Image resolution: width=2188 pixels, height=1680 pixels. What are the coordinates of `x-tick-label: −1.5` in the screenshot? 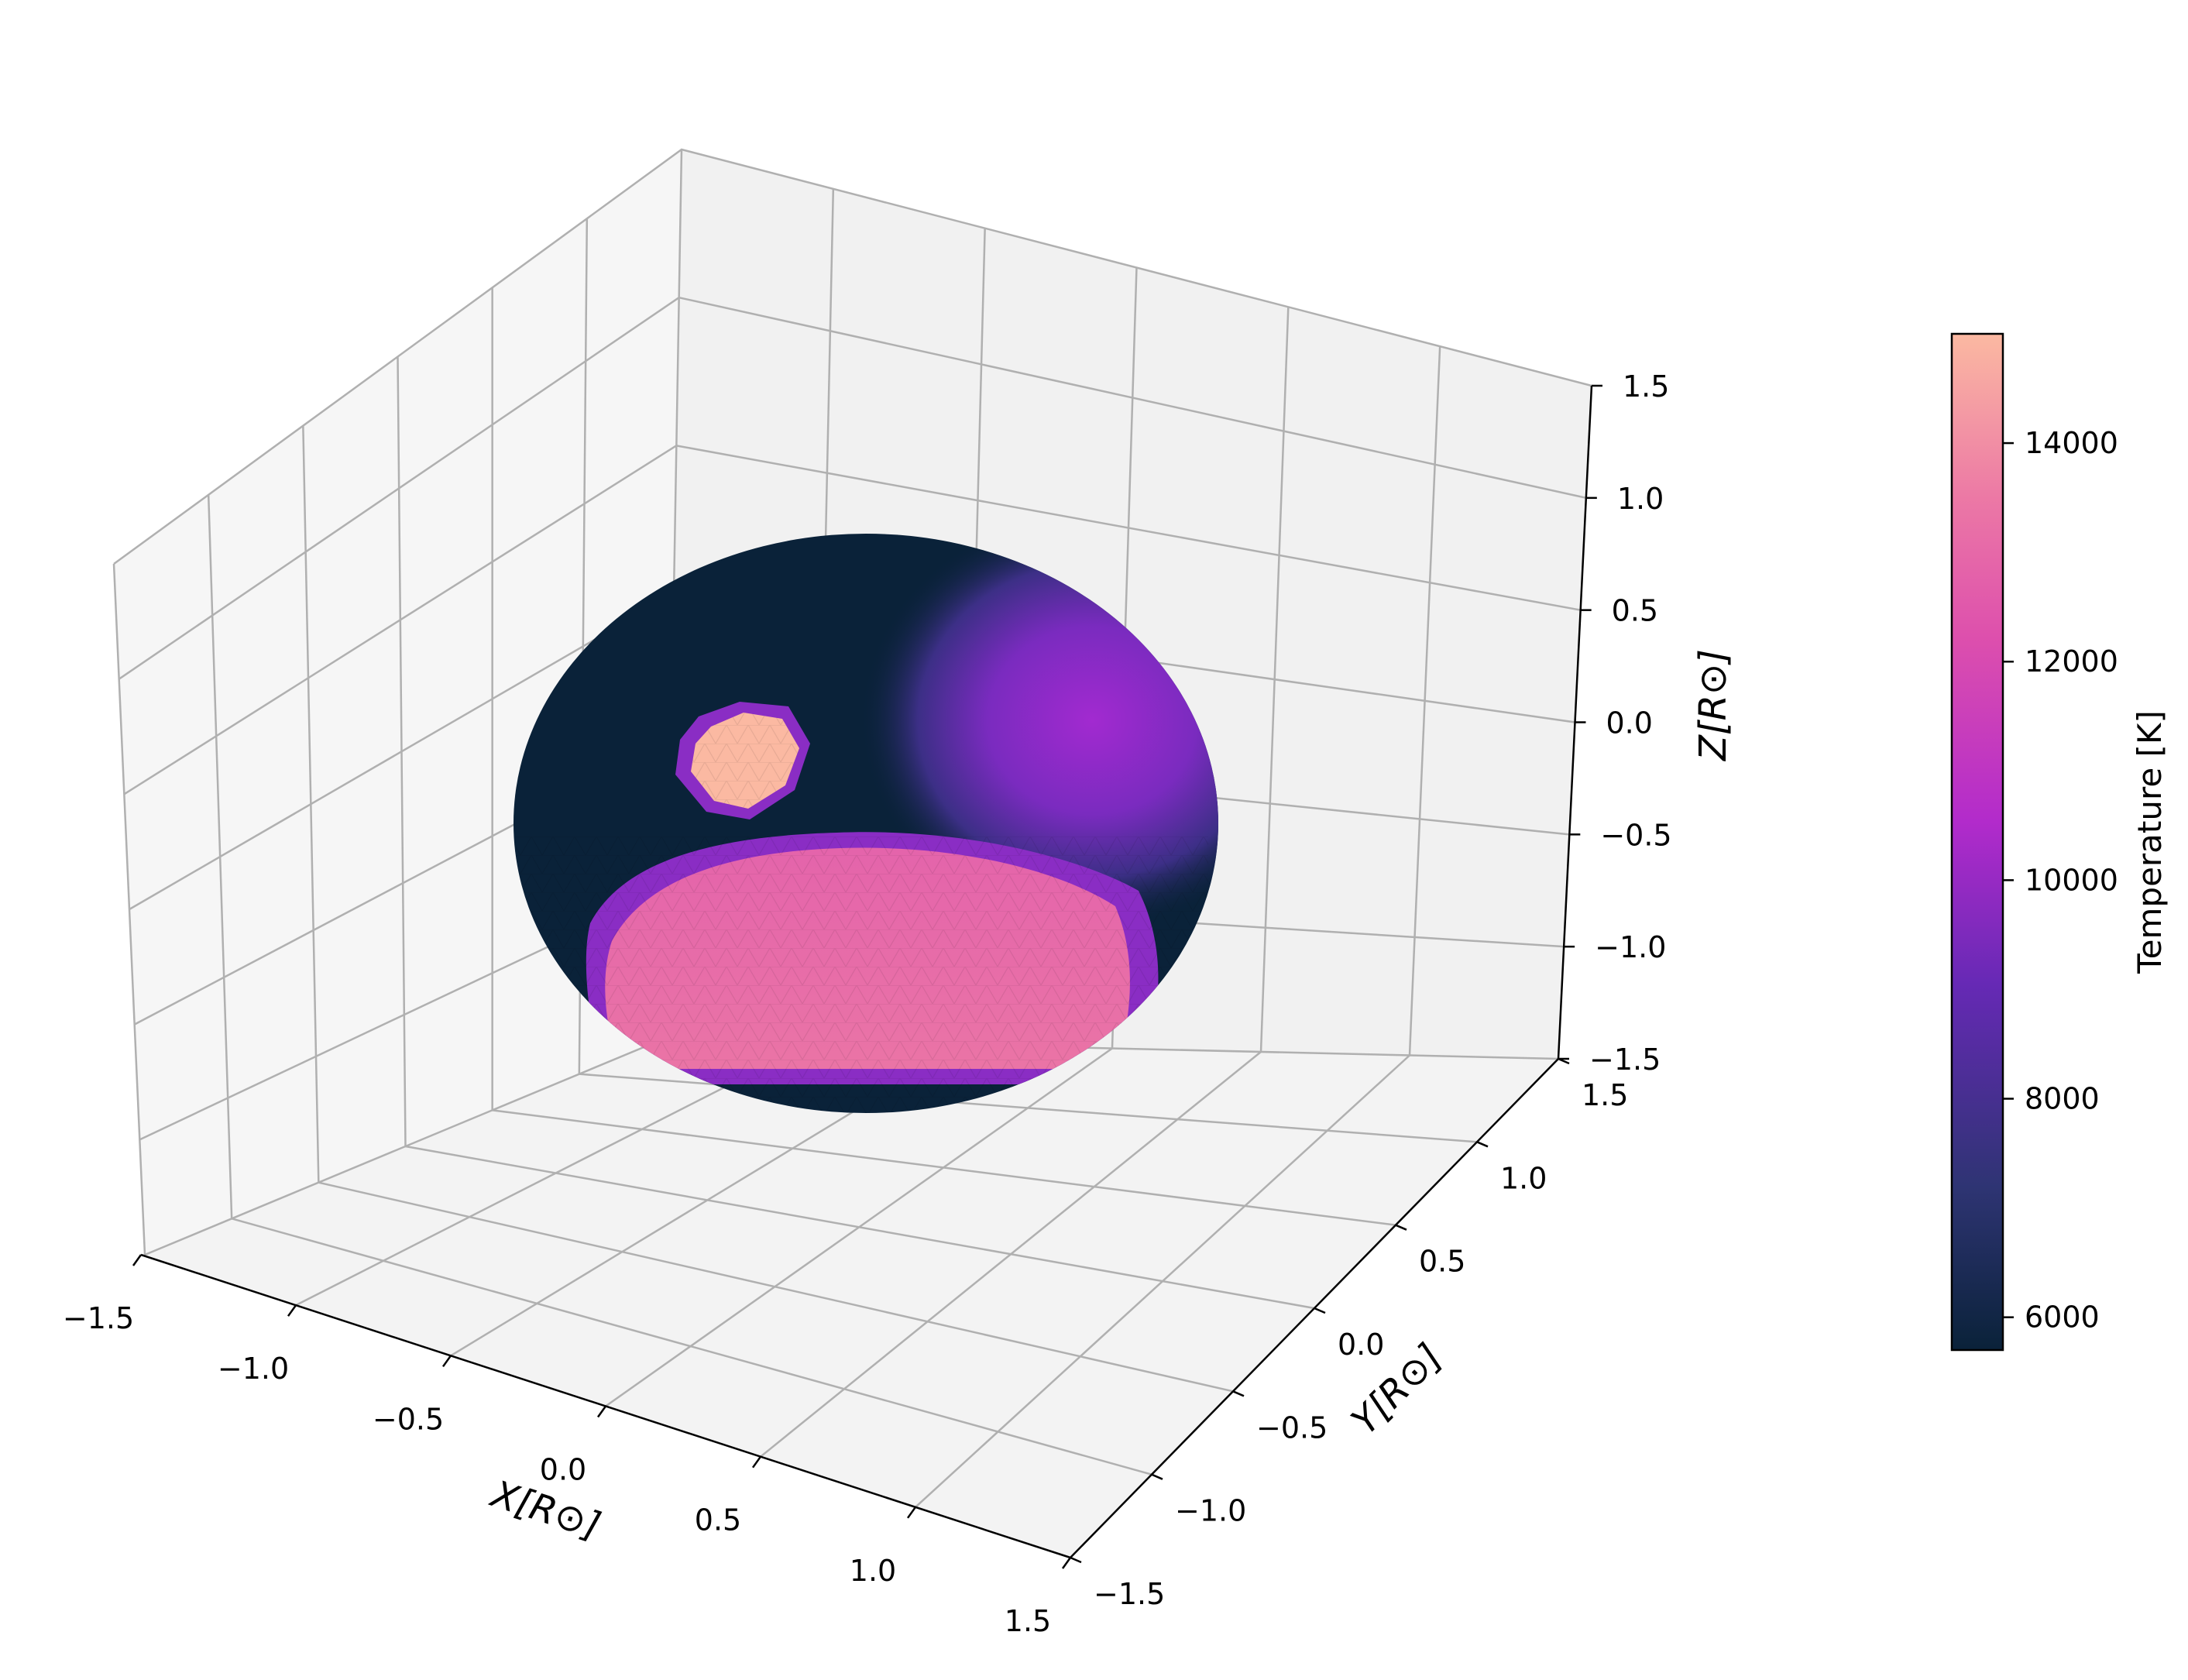 It's located at (98, 1318).